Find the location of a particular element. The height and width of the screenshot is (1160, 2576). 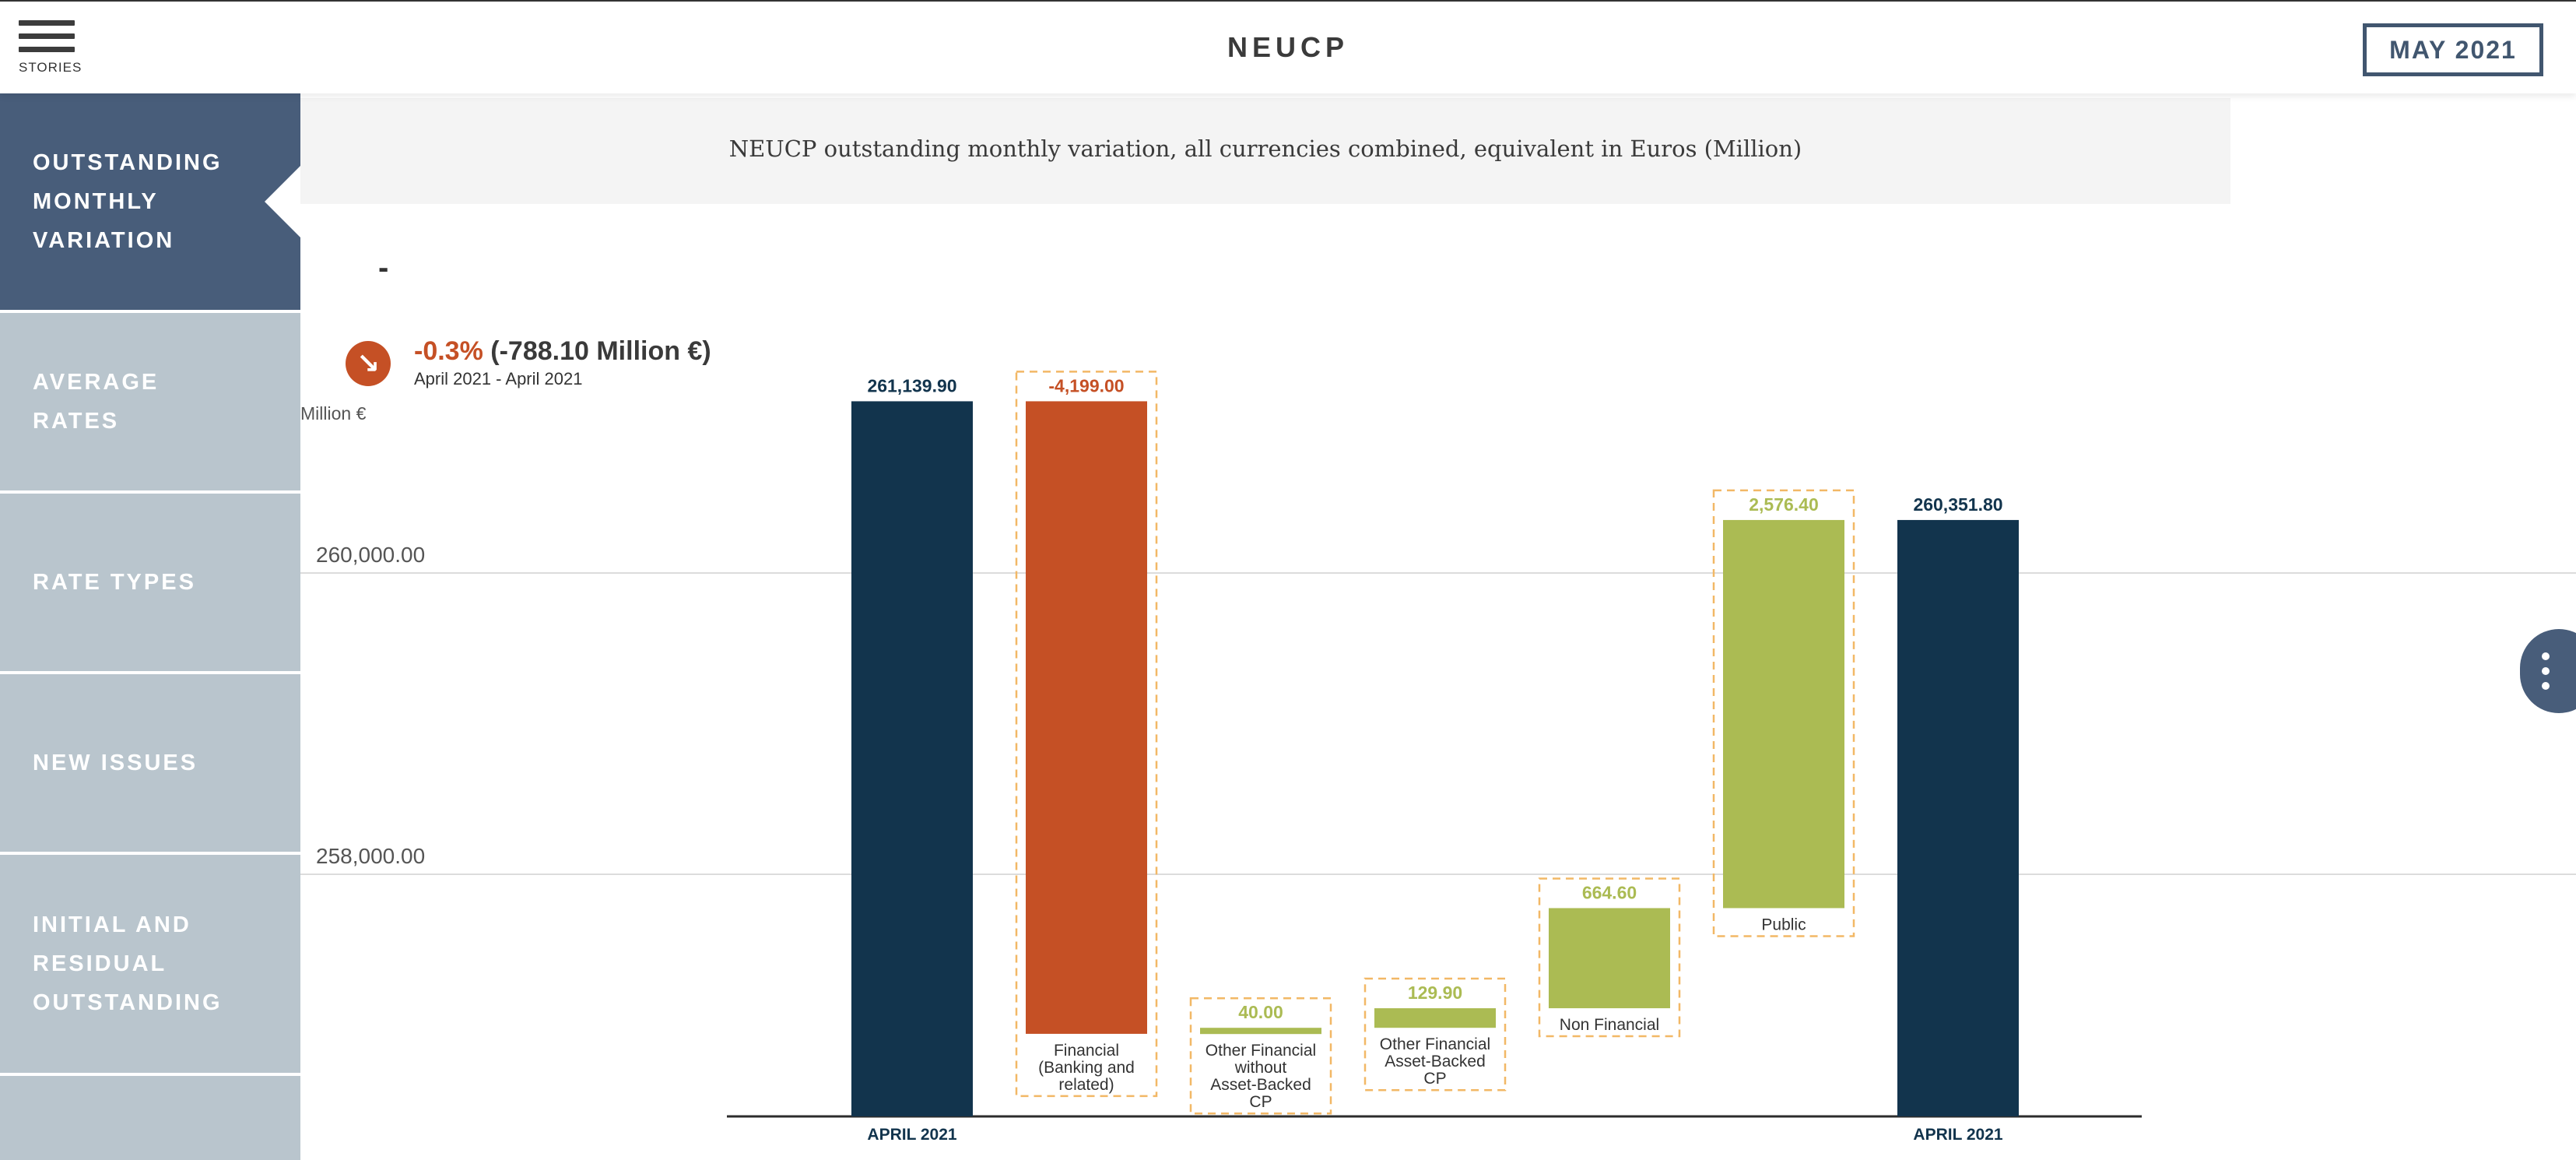

x-category-label-line: (Banking and is located at coordinates (1087, 1068).